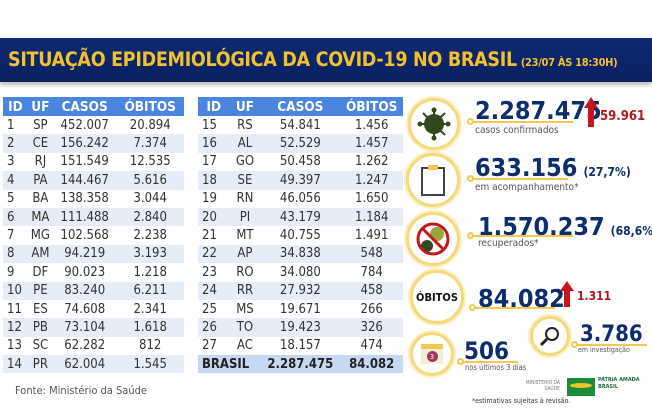 The image size is (652, 408). Describe the element at coordinates (371, 272) in the screenshot. I see `deaths-cell: 784` at that location.